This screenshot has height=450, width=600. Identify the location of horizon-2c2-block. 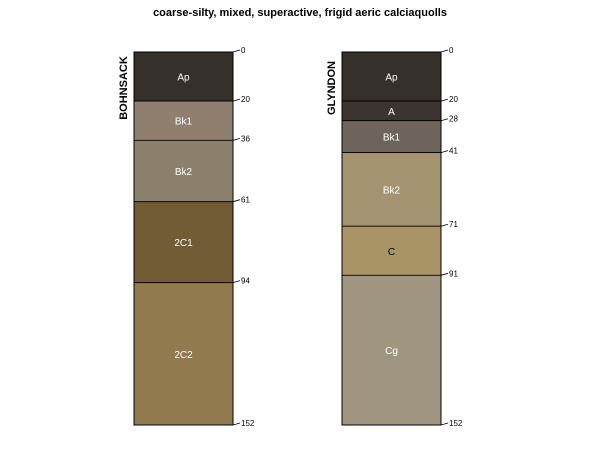
(183, 354).